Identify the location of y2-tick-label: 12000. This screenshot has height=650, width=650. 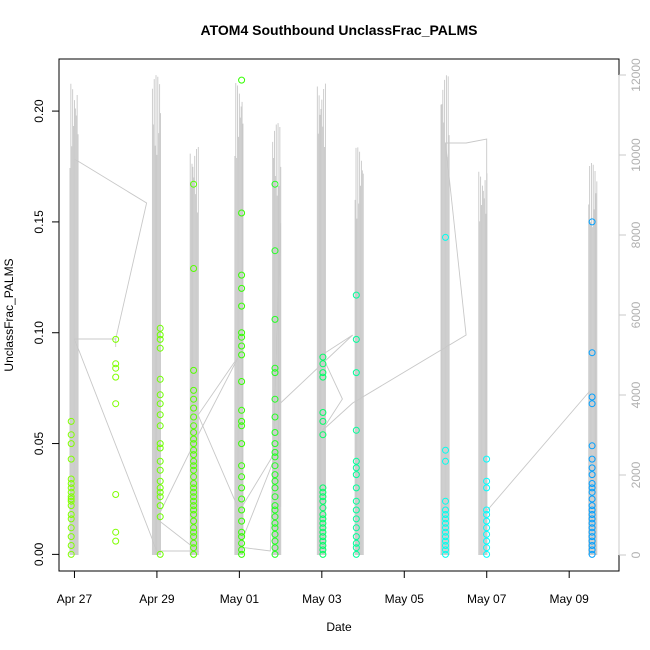
(636, 75).